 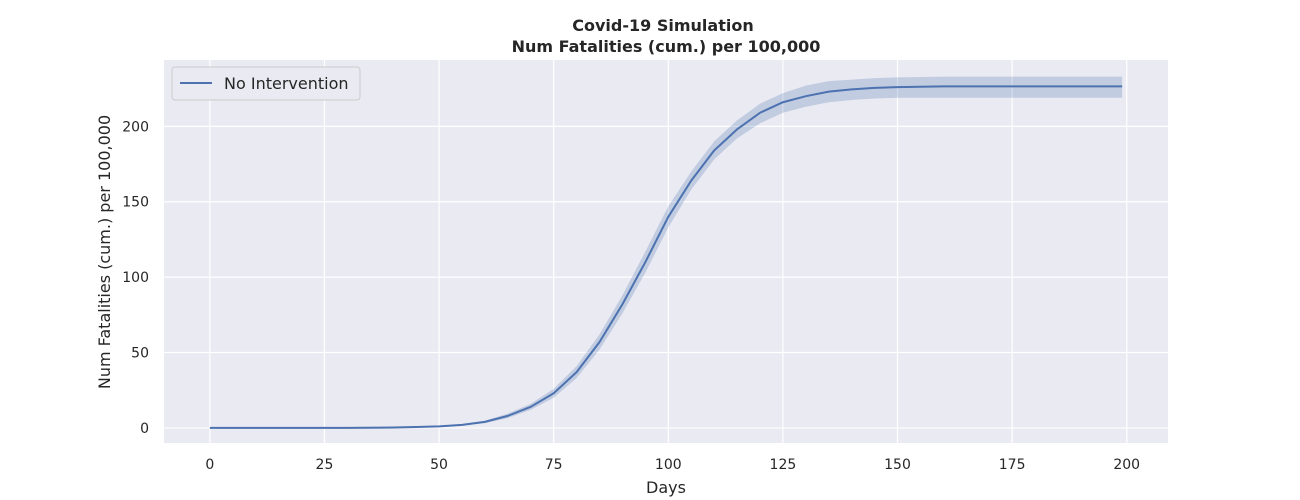 I want to click on x-tick-label: 100, so click(x=668, y=465).